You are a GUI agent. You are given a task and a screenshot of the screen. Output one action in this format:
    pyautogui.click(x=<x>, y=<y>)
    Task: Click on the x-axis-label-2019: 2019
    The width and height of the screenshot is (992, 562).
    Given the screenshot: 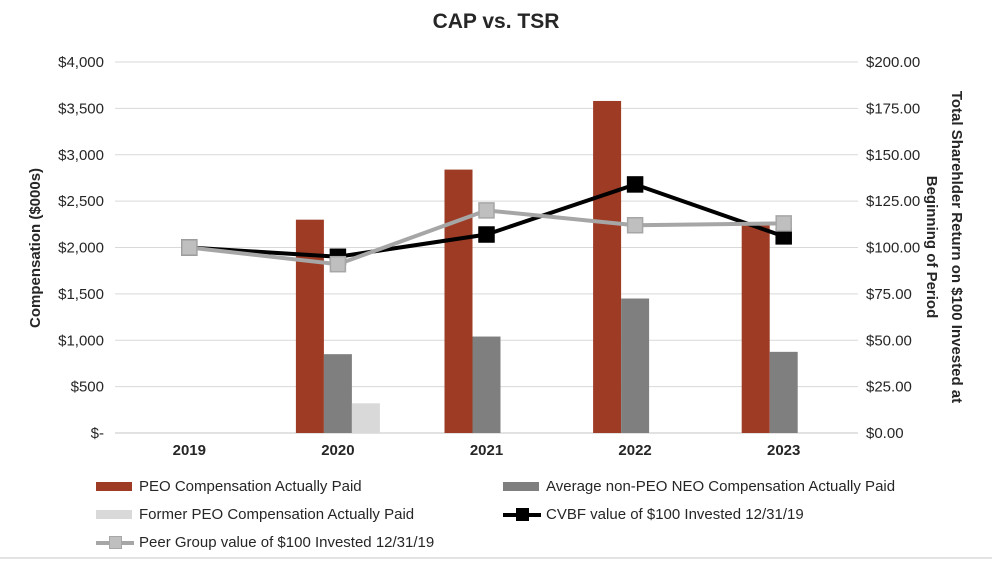 What is the action you would take?
    pyautogui.click(x=189, y=450)
    